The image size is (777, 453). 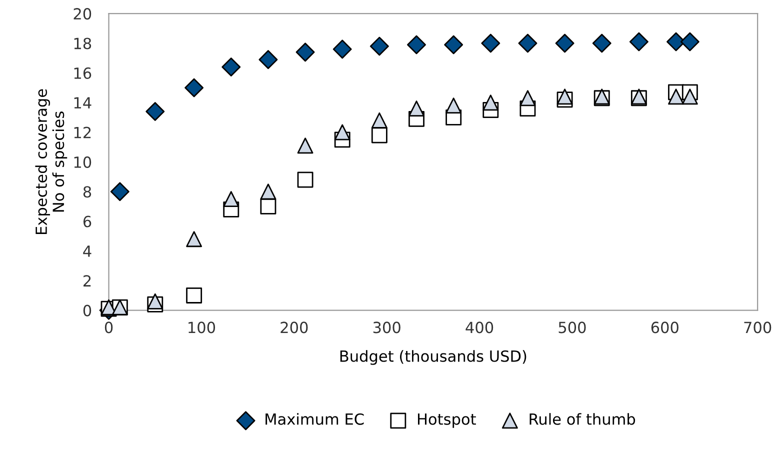 I want to click on y-tick-label: 0, so click(x=87, y=310).